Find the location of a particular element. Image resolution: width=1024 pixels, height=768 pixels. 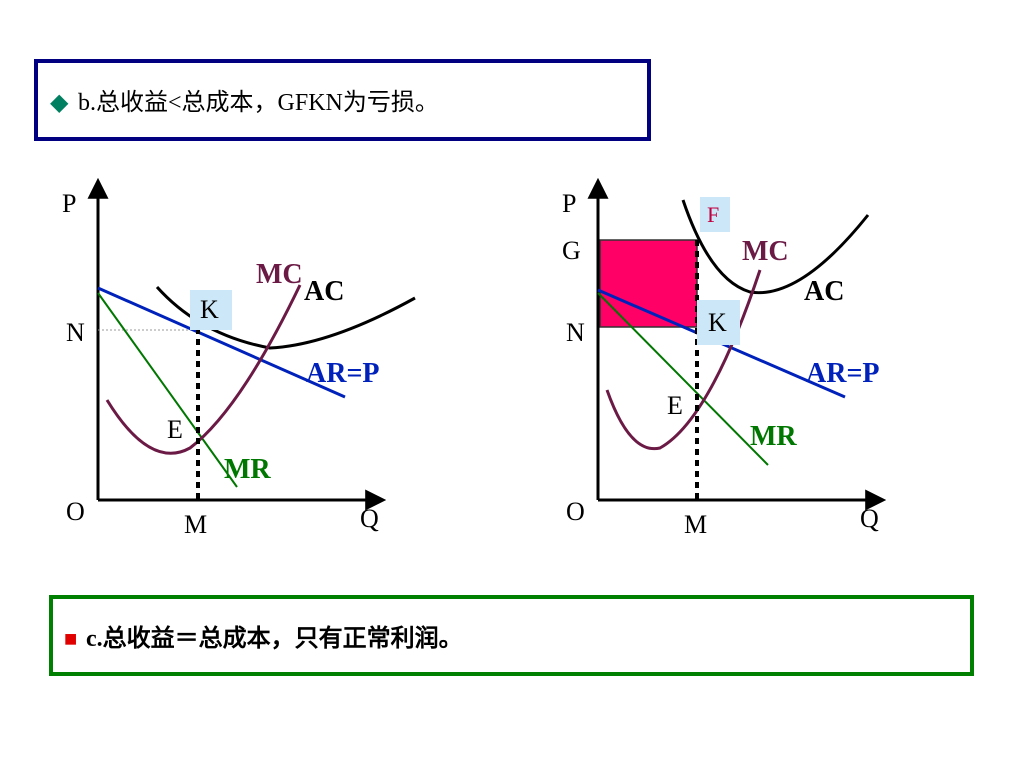

loss-area is located at coordinates (648, 283).